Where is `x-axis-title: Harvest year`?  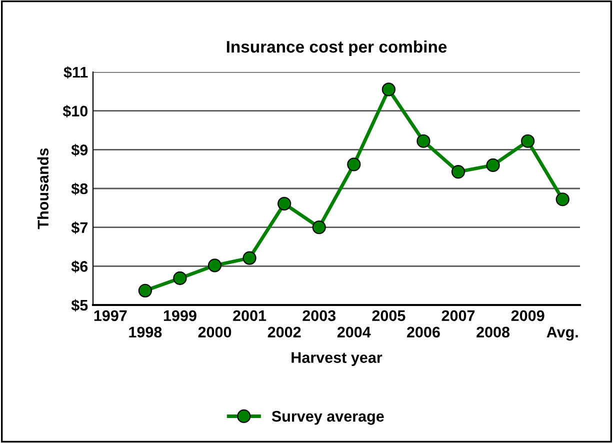
x-axis-title: Harvest year is located at coordinates (337, 359).